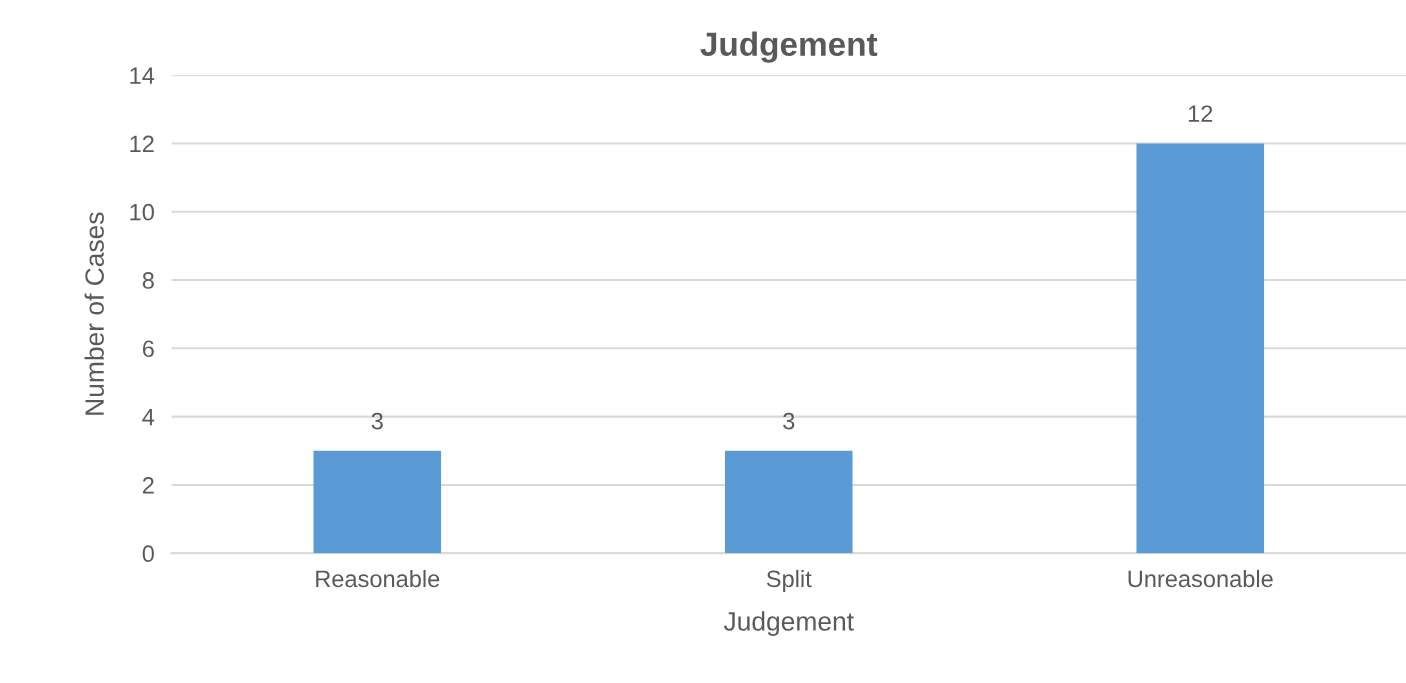 The width and height of the screenshot is (1406, 683). I want to click on x-tick-label: Unreasonable, so click(1200, 578).